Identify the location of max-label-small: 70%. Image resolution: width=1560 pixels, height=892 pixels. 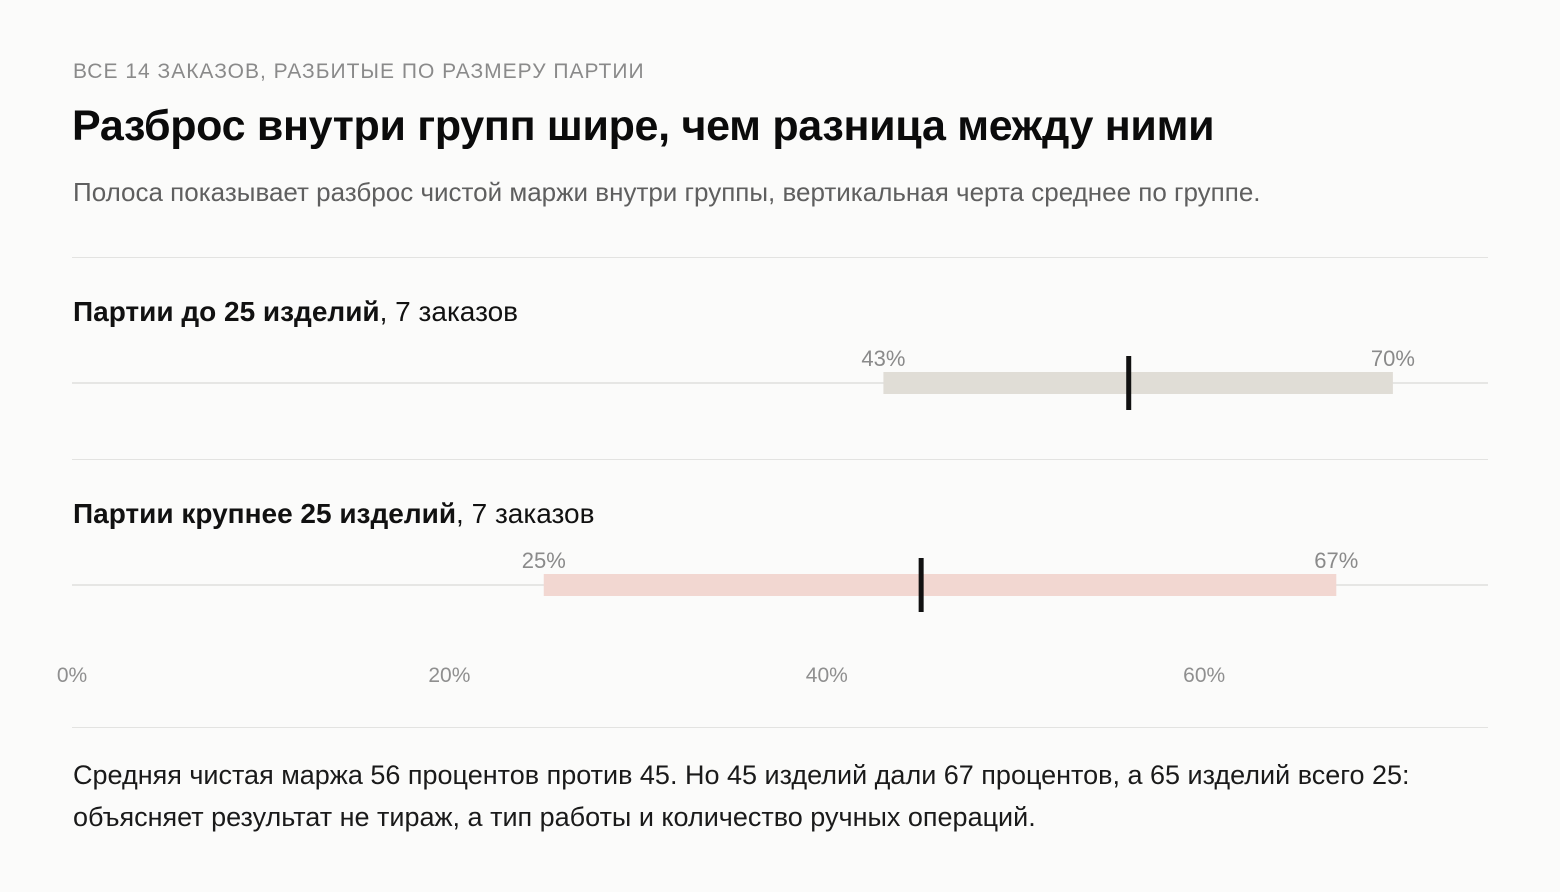
(1393, 358).